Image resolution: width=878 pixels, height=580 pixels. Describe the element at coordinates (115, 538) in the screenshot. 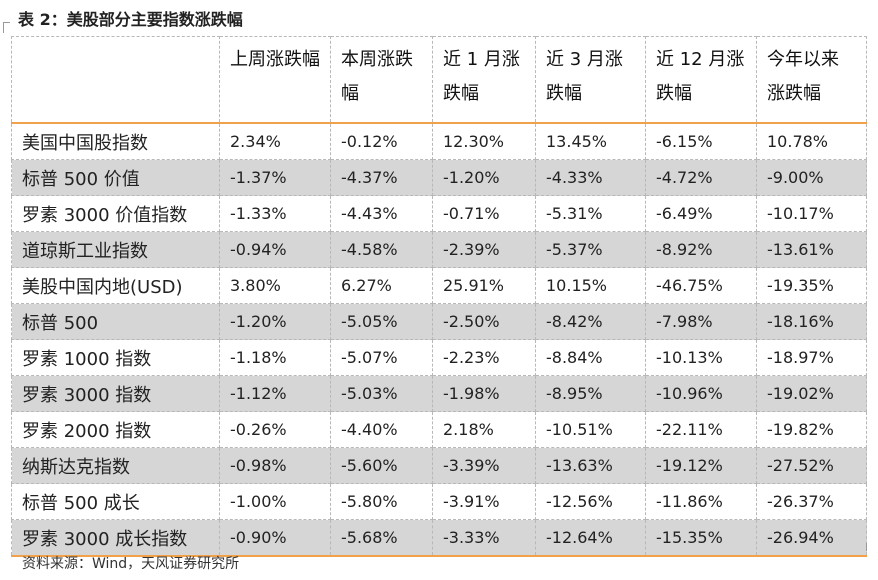

I see `cell-index-name: 罗素 3000 成长指数` at that location.